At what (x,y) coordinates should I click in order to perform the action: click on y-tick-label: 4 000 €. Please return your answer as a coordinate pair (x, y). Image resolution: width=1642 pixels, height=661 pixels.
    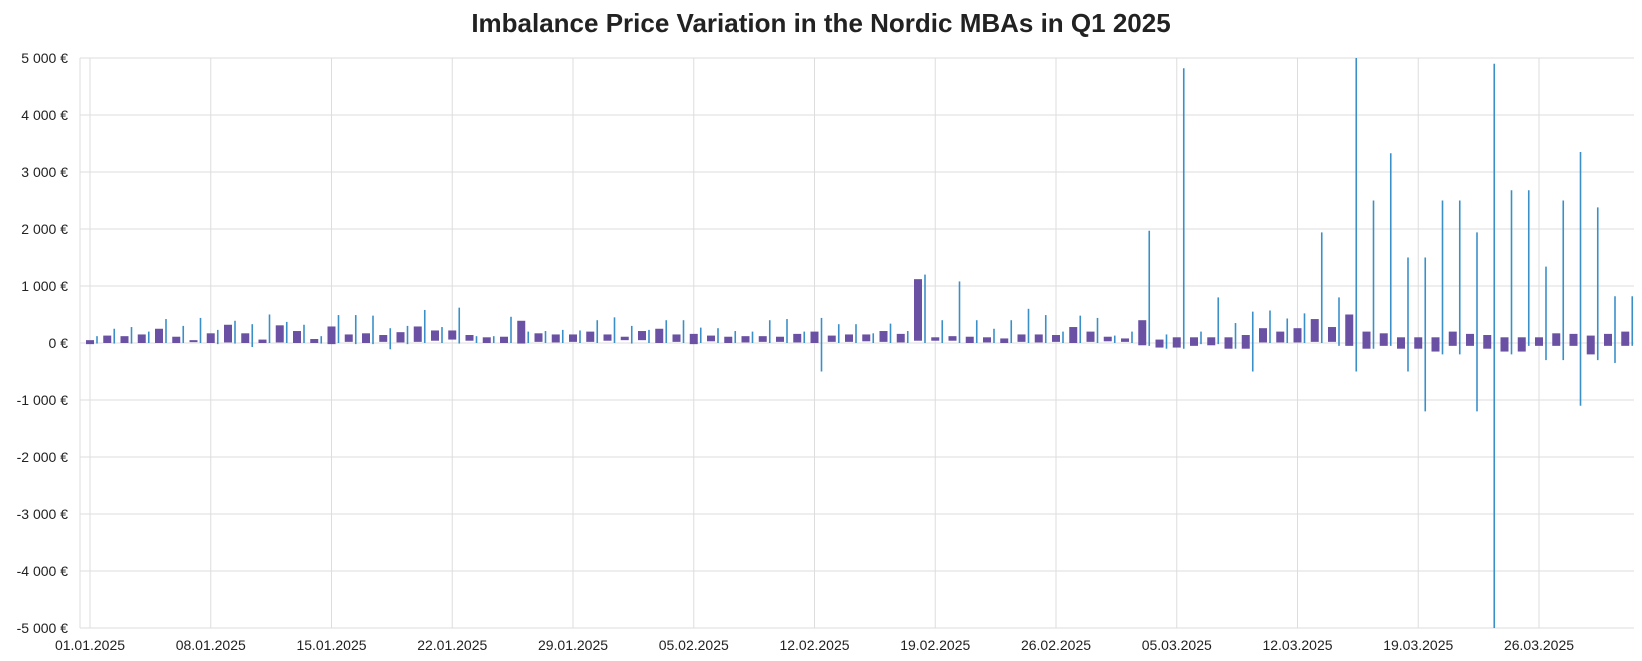
    Looking at the image, I should click on (44, 115).